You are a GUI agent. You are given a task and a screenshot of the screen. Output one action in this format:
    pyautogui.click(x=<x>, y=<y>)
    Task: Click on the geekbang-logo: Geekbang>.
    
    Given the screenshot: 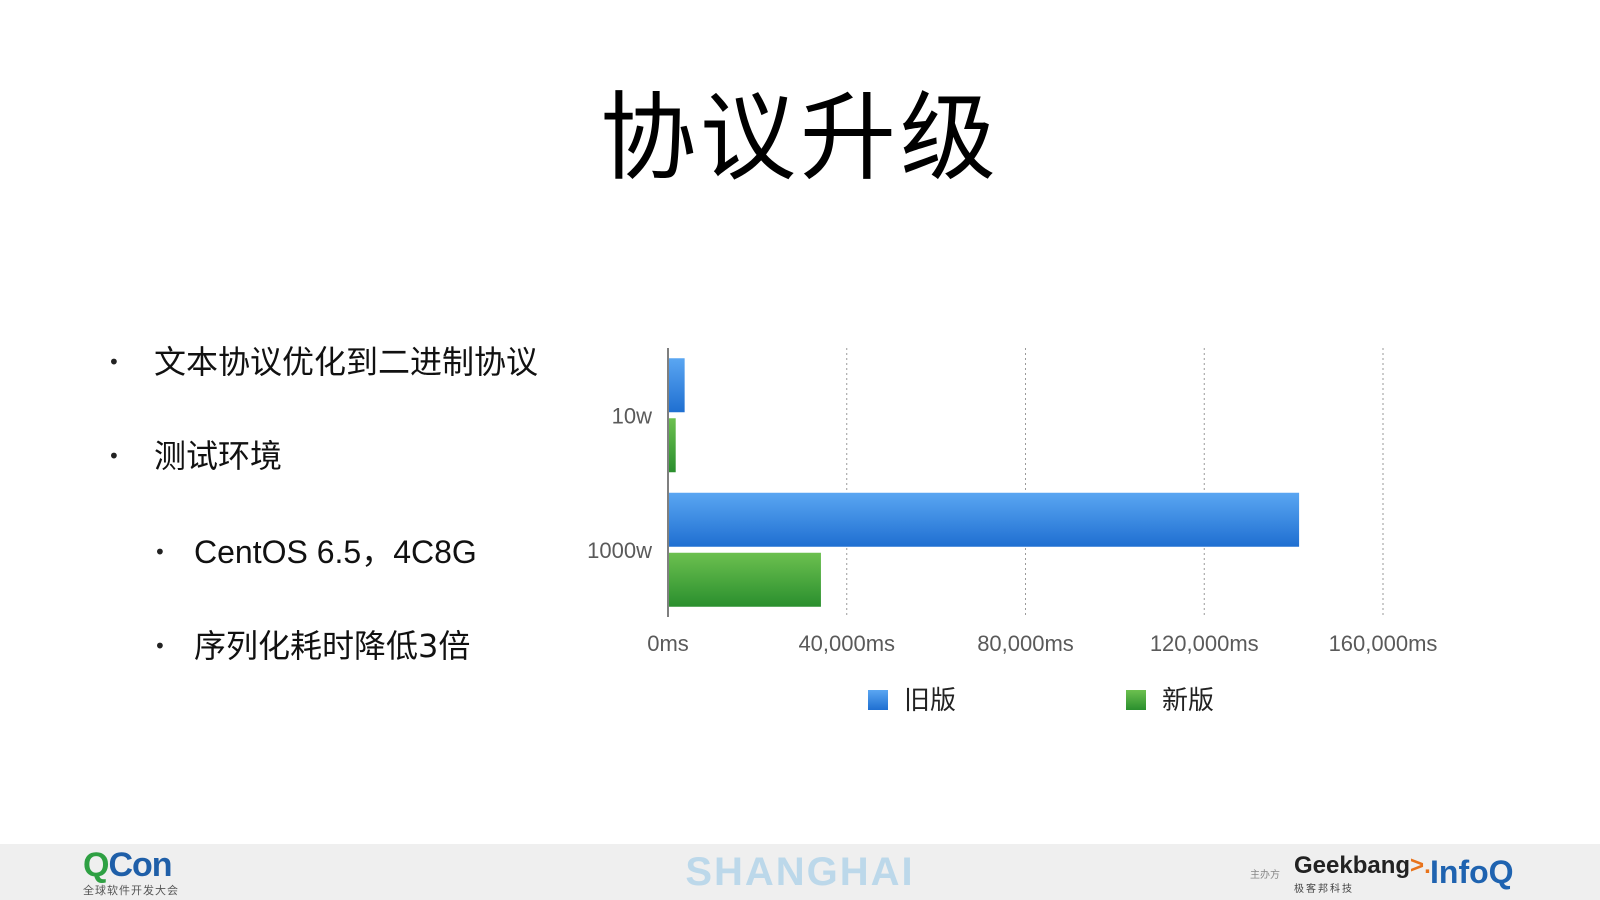 What is the action you would take?
    pyautogui.click(x=1362, y=866)
    